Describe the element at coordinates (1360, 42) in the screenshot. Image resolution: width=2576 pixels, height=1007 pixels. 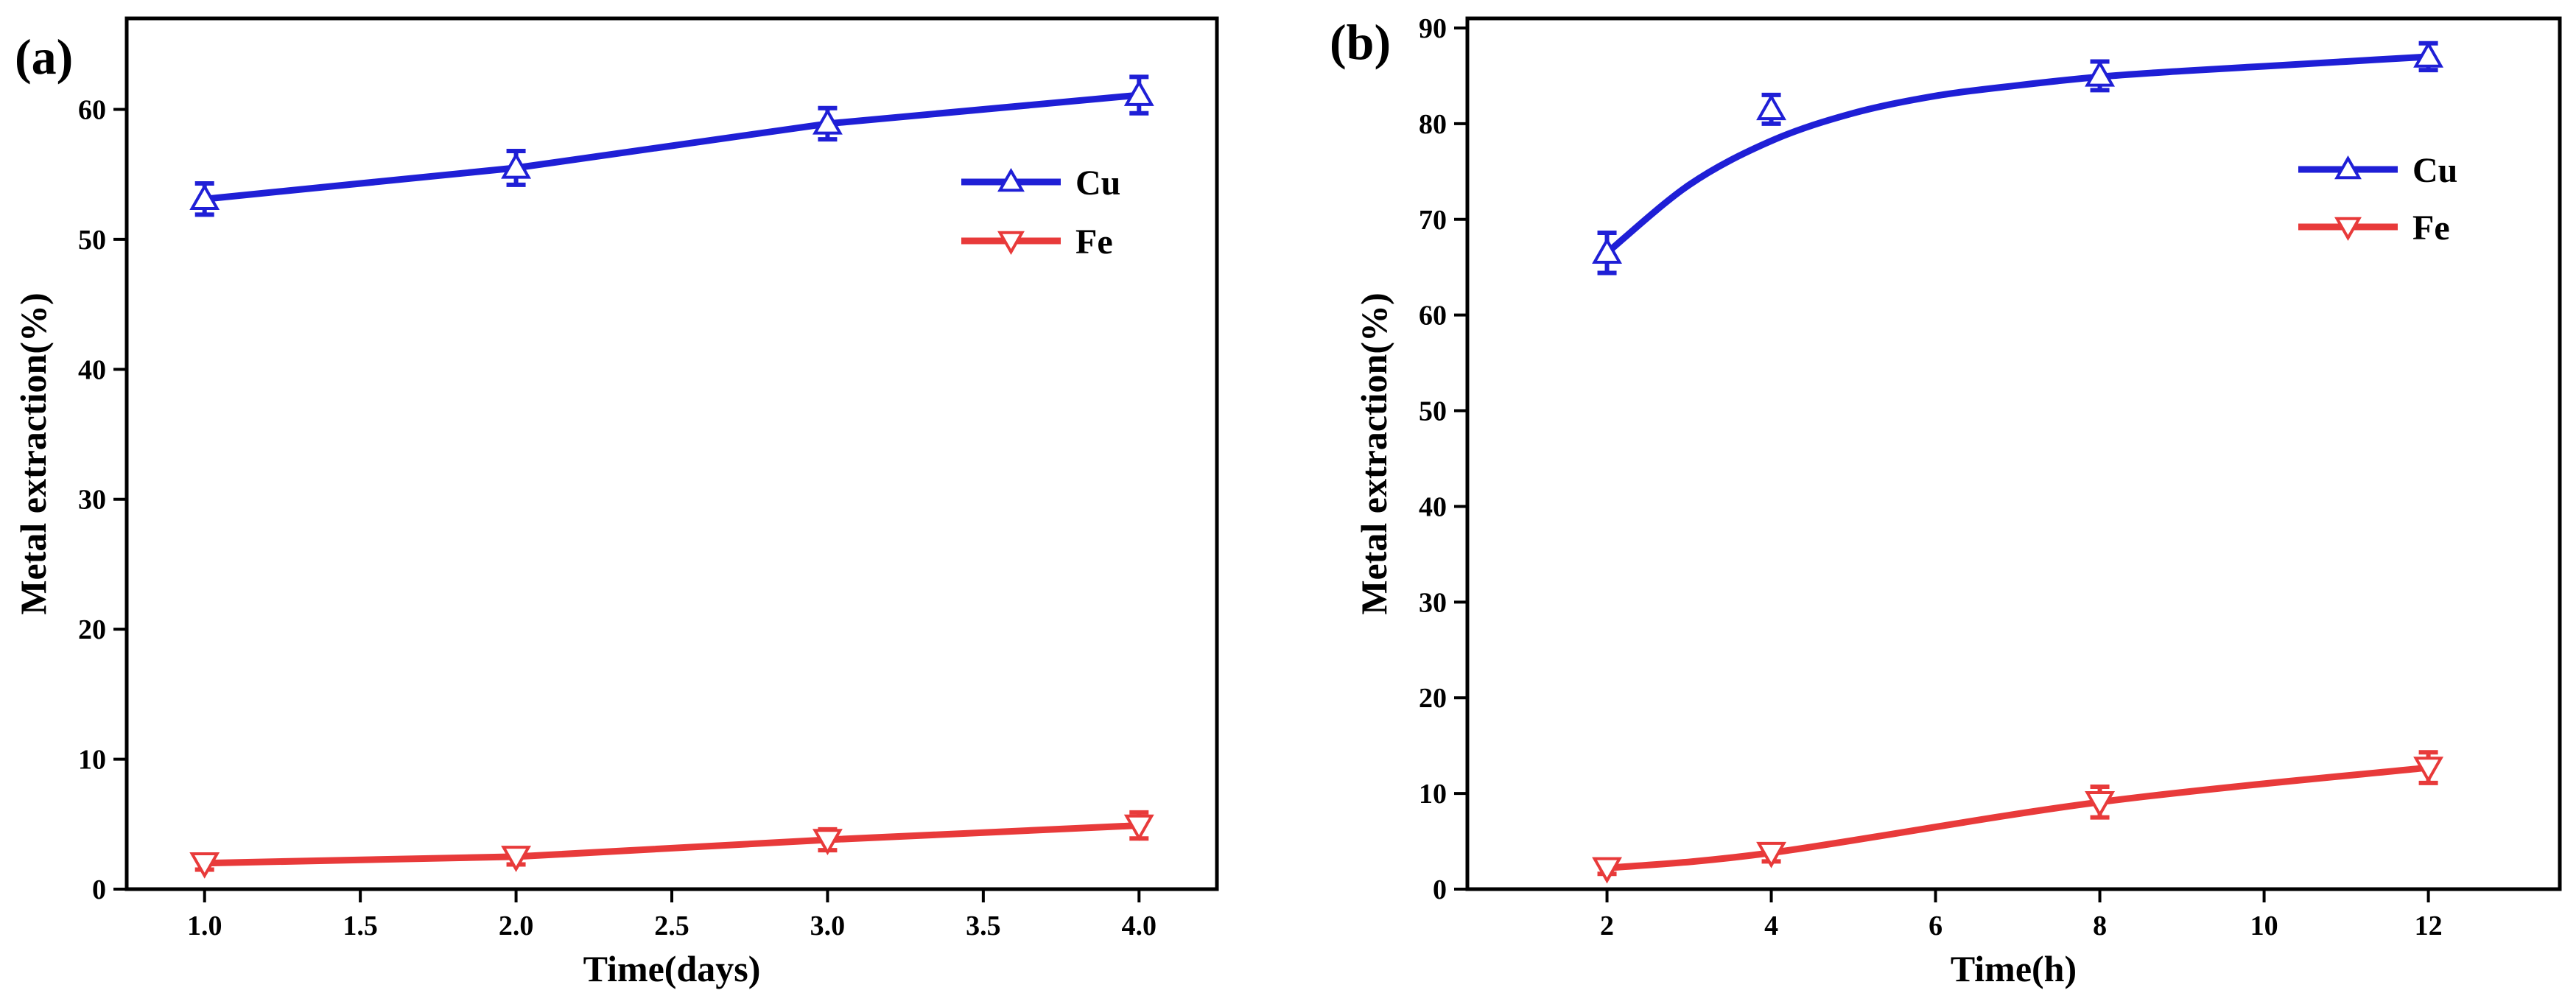
I see `panel-label: (b)` at that location.